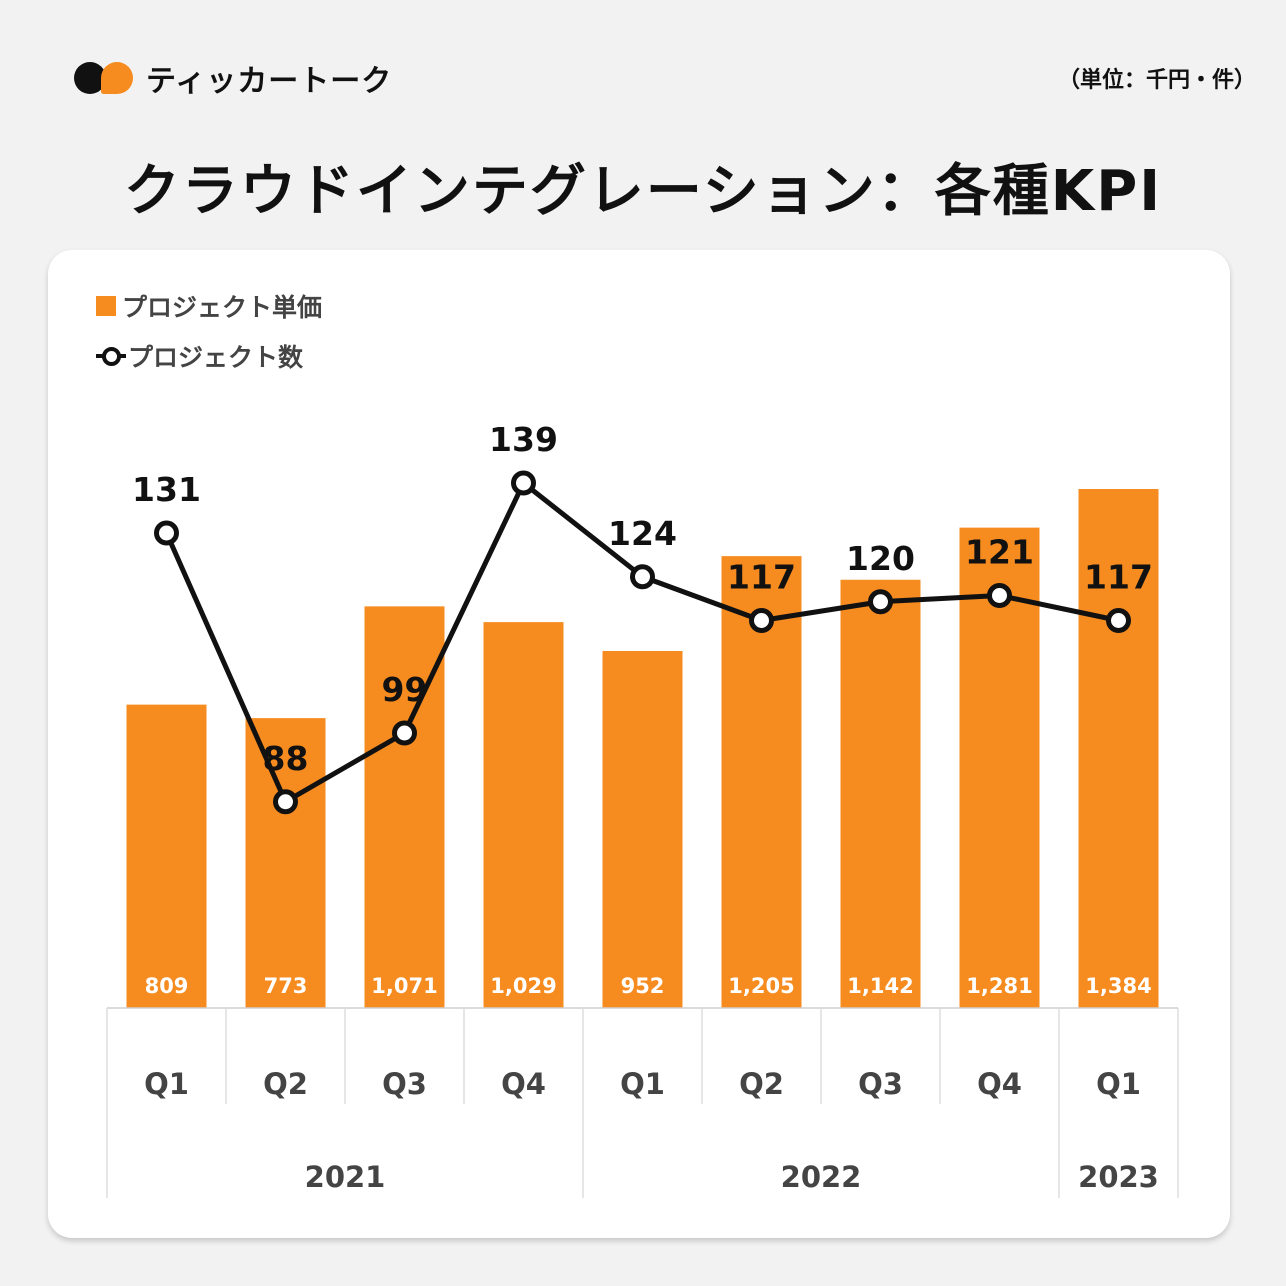  Describe the element at coordinates (1118, 986) in the screenshot. I see `bar-value-label: 1,384` at that location.